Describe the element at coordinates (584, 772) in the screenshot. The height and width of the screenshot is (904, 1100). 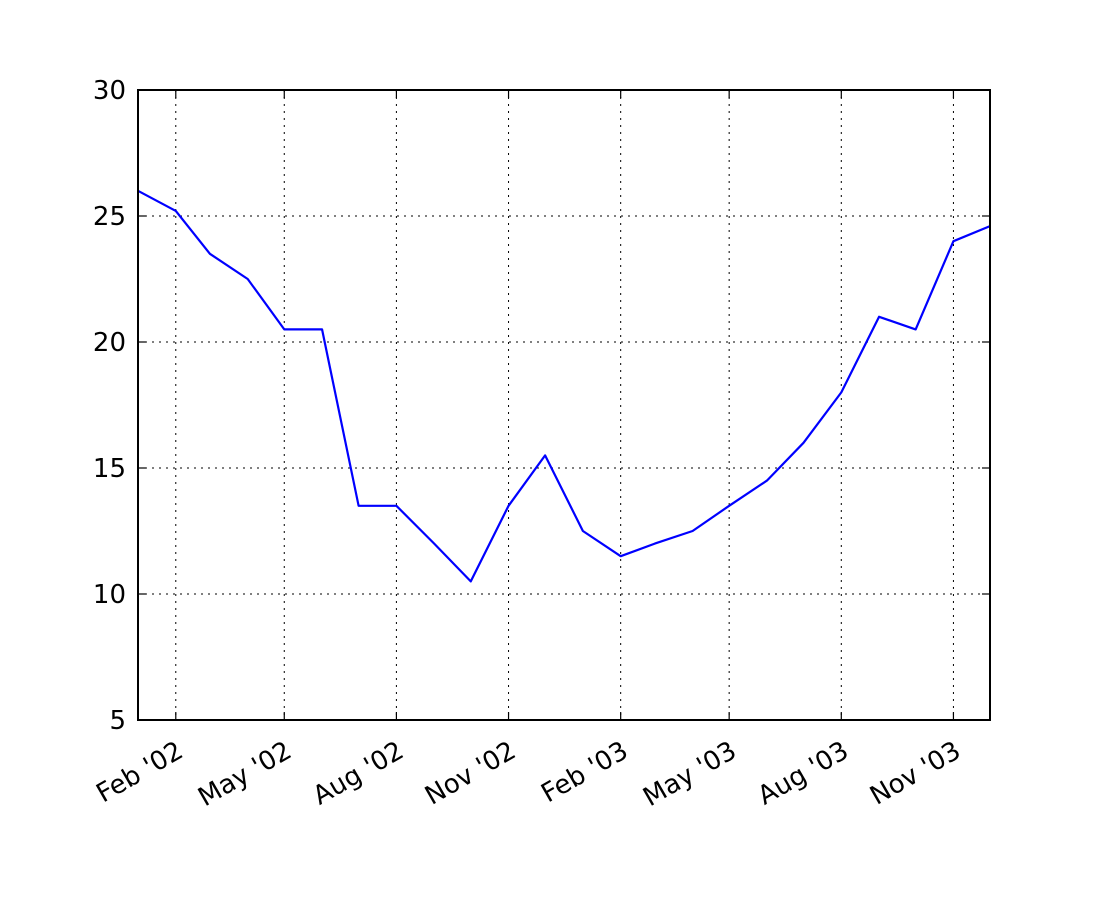
I see `x-tick-label: Feb '03` at that location.